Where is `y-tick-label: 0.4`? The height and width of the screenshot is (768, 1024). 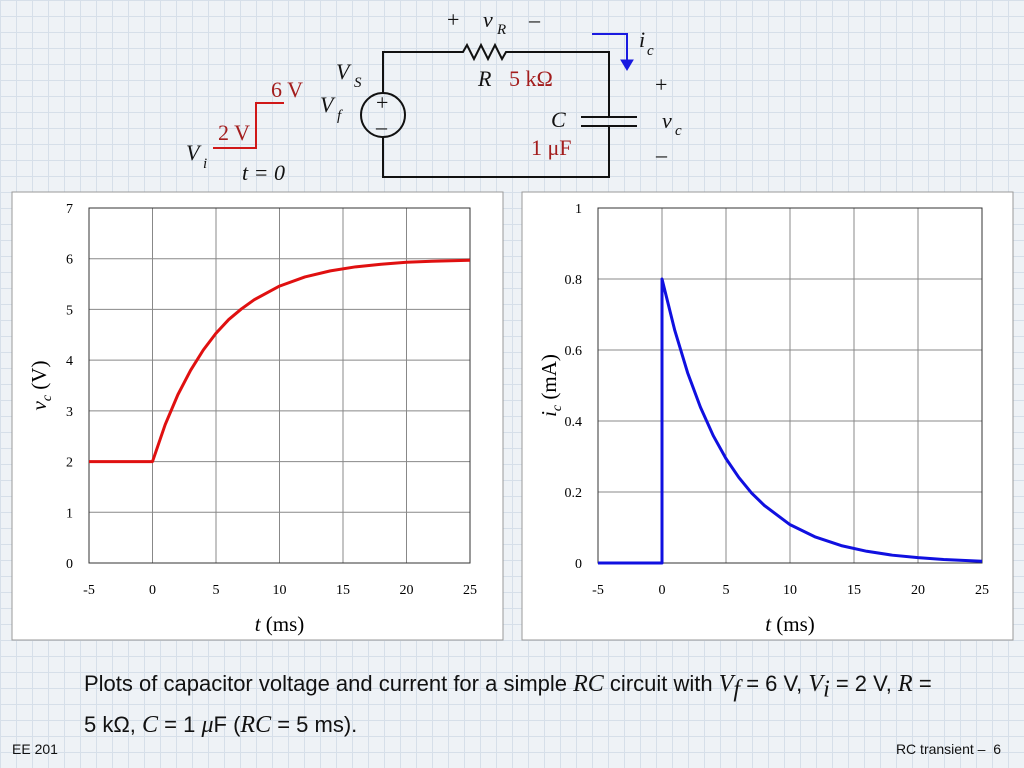 y-tick-label: 0.4 is located at coordinates (574, 422).